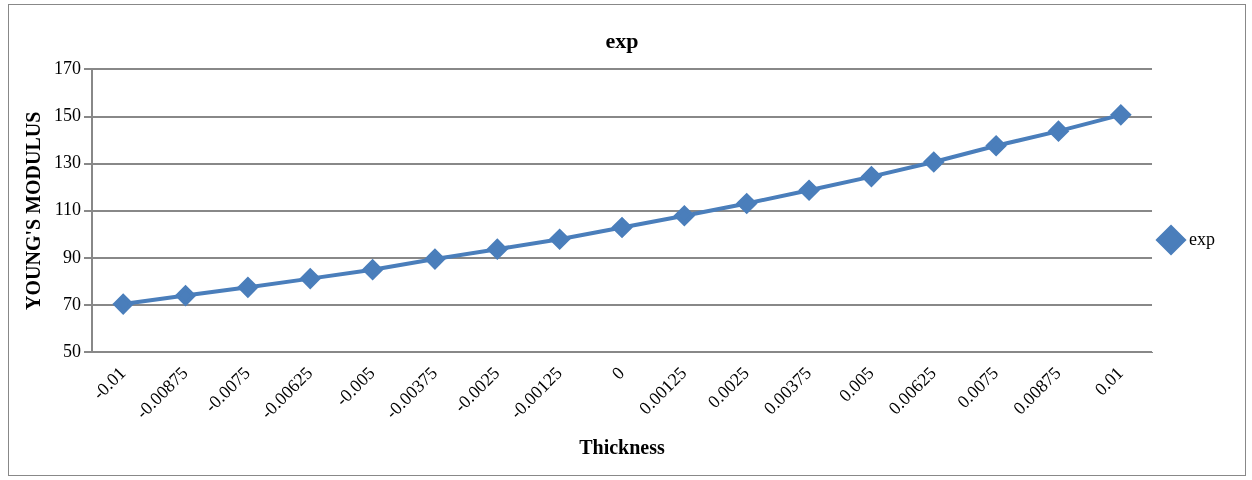 Image resolution: width=1252 pixels, height=480 pixels. I want to click on y-tick-label: 150, so click(67, 115).